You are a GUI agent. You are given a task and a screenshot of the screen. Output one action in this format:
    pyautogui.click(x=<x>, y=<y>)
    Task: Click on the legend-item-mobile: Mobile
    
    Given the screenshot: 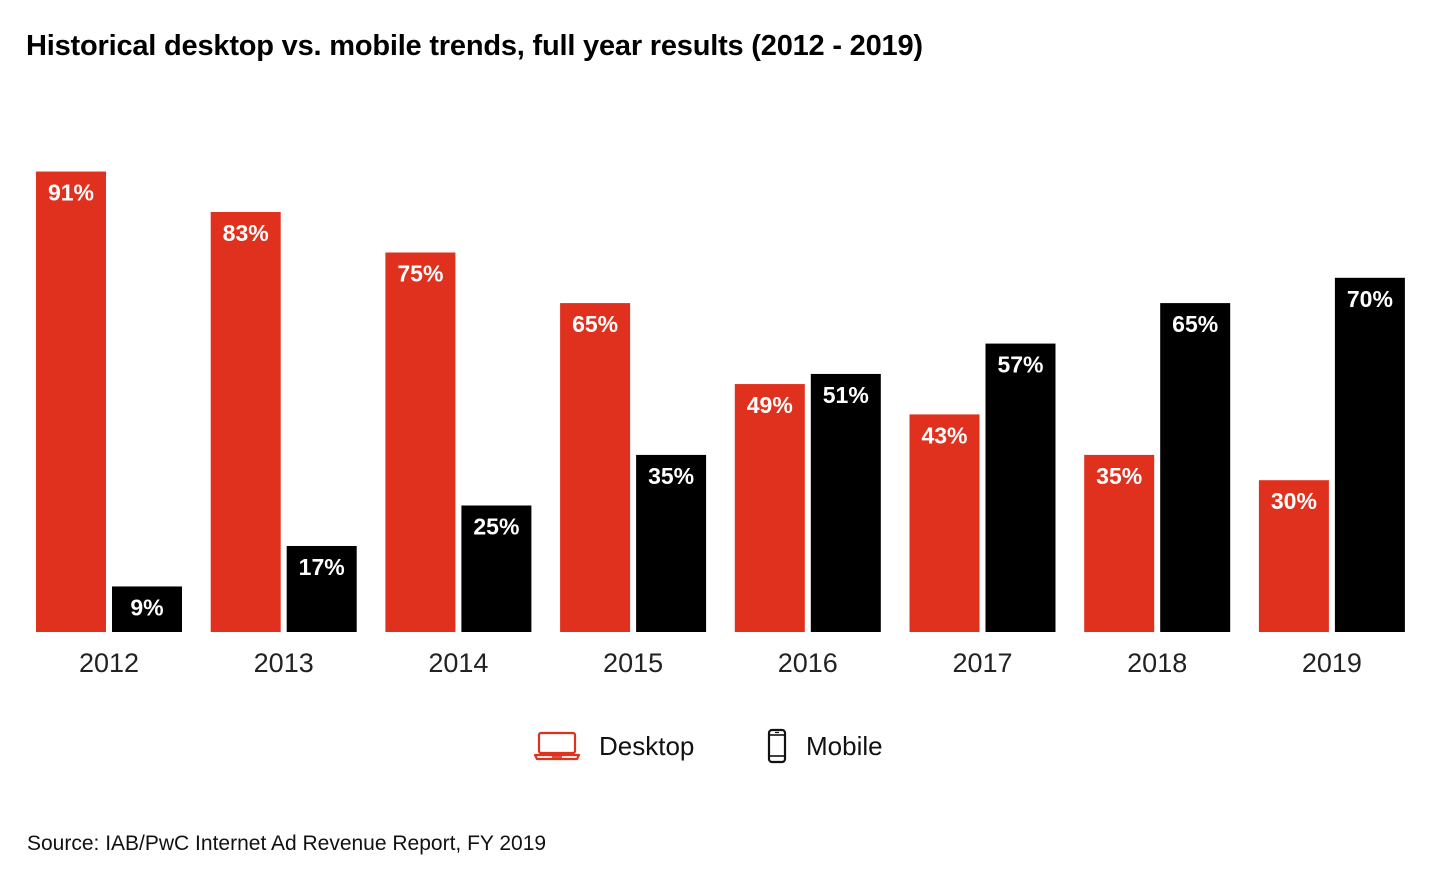 What is the action you would take?
    pyautogui.click(x=824, y=746)
    